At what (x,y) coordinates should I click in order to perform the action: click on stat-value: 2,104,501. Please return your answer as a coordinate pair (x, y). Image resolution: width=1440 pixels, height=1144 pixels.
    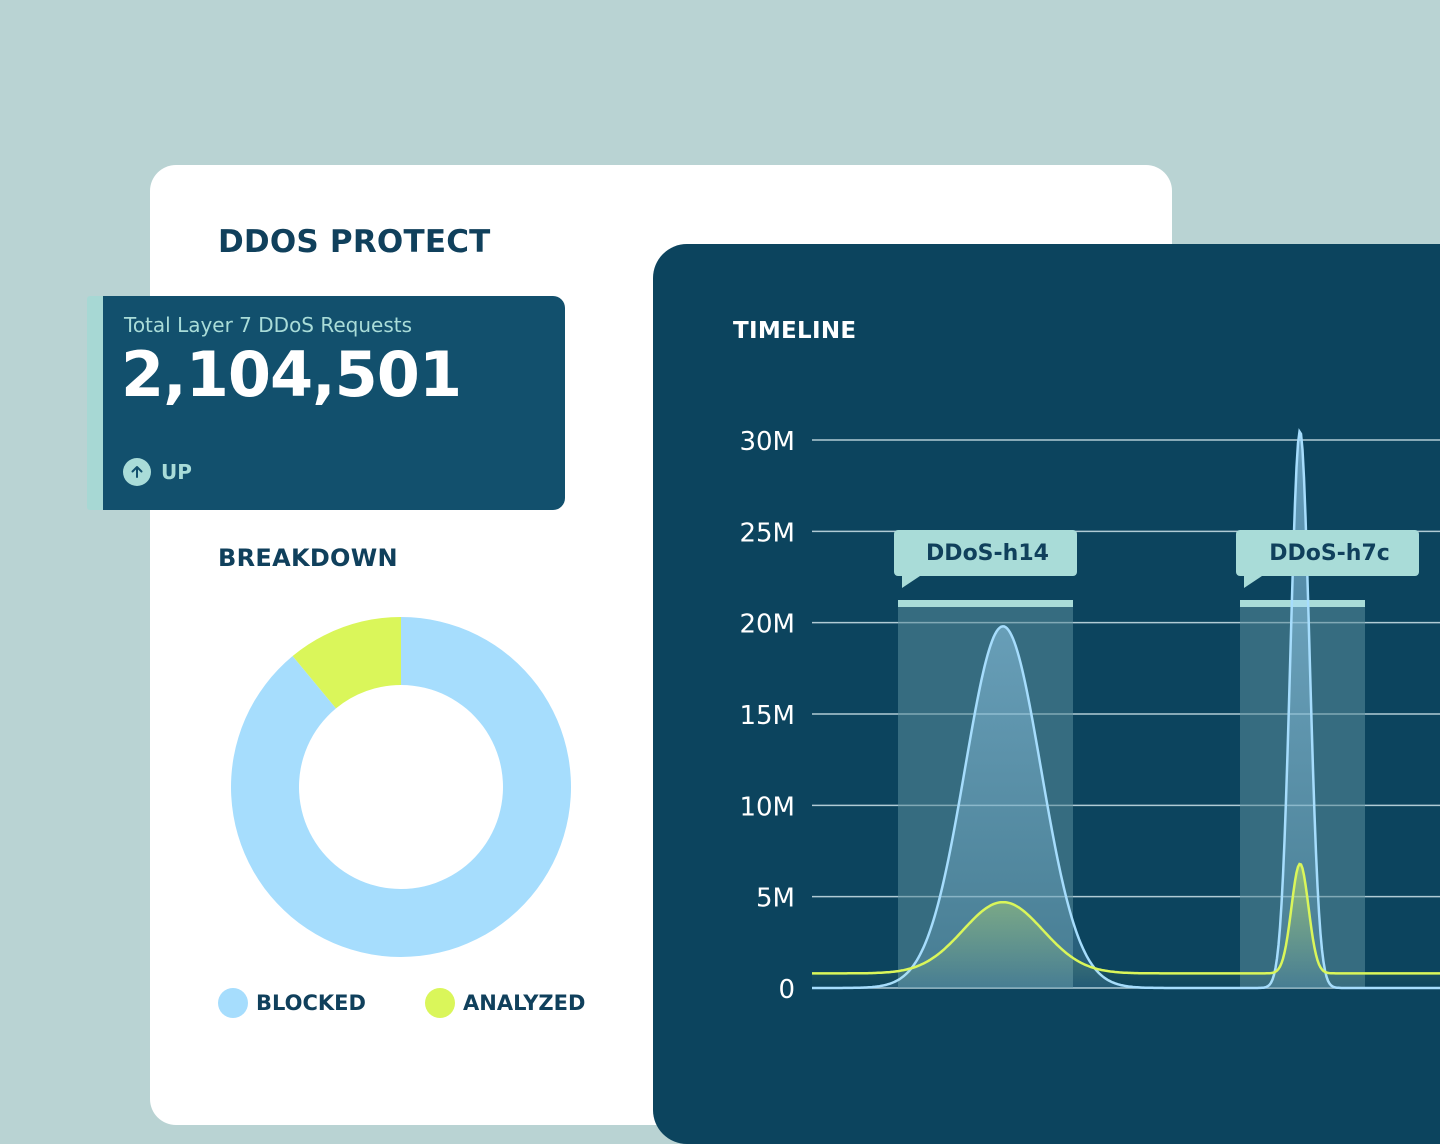
    Looking at the image, I should click on (291, 374).